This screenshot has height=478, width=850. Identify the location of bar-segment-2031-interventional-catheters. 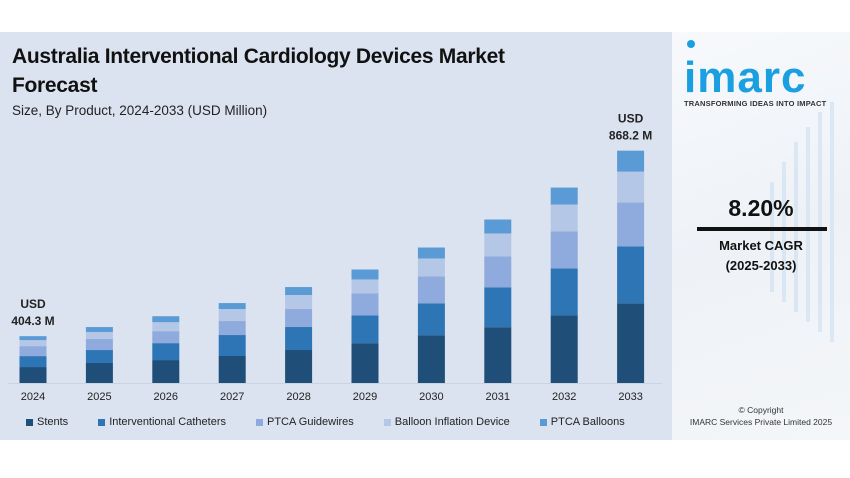
(498, 307).